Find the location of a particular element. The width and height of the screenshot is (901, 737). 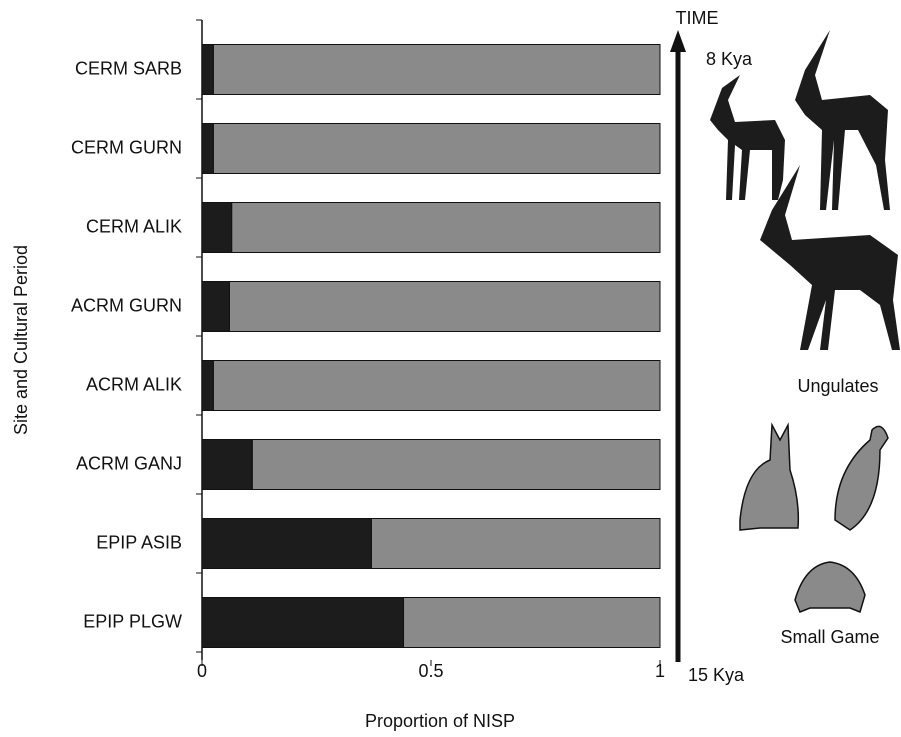

time-bottom: 15 Kya is located at coordinates (716, 675).